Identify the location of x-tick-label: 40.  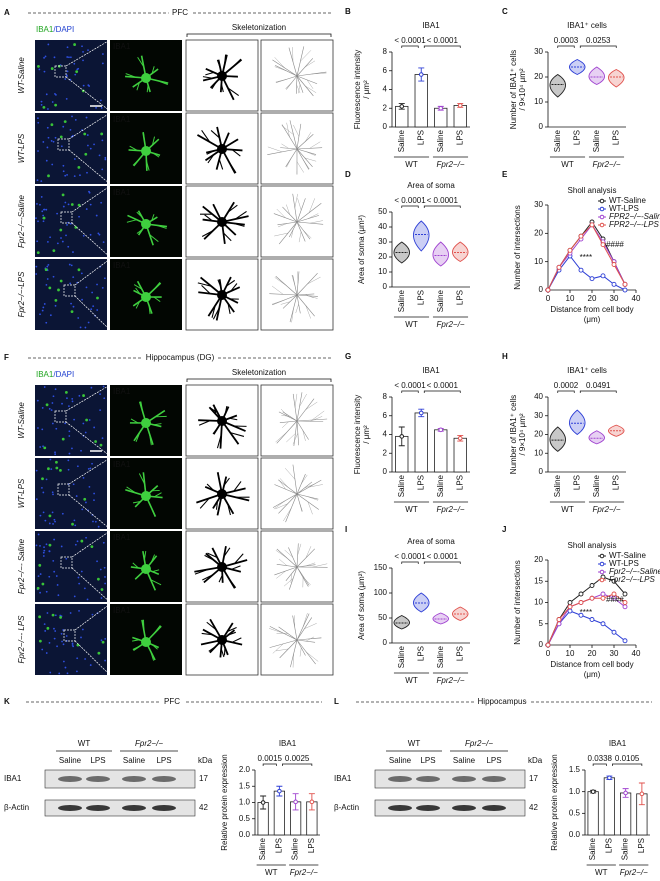
(636, 298).